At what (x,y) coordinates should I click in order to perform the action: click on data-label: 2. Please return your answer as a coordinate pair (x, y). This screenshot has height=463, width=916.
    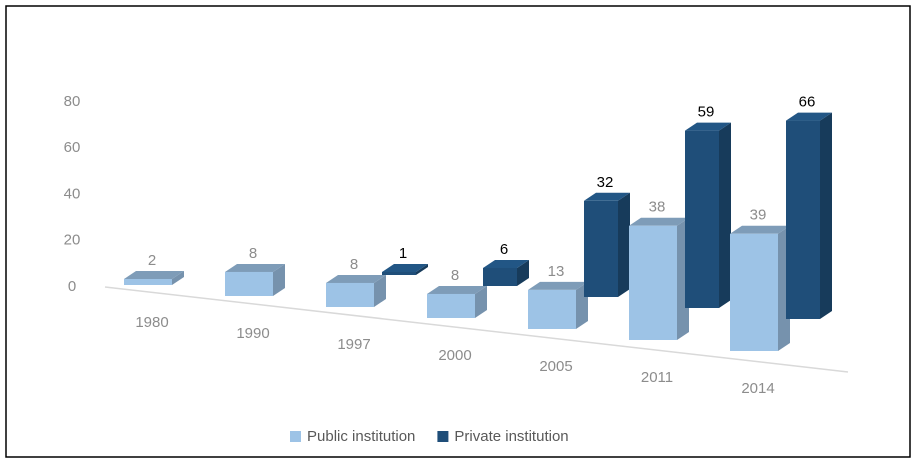
    Looking at the image, I should click on (152, 260).